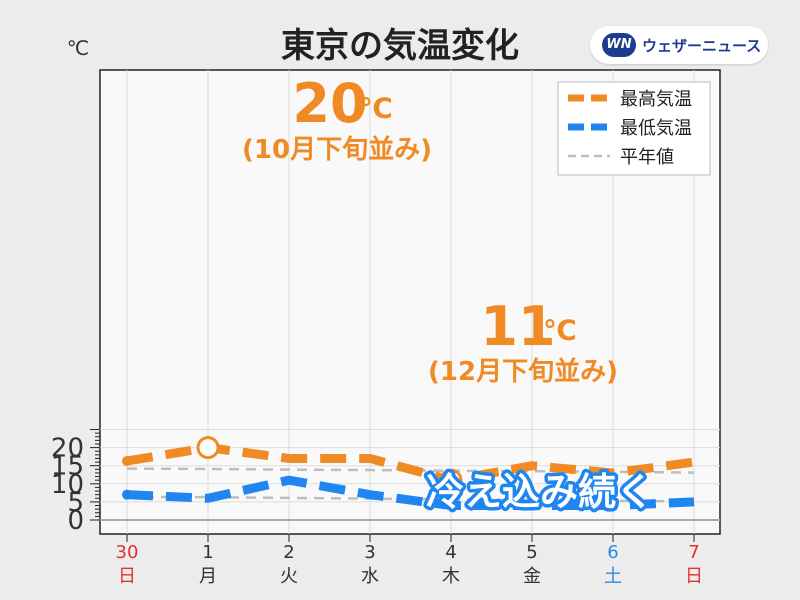 The height and width of the screenshot is (600, 800). Describe the element at coordinates (400, 46) in the screenshot. I see `page-title: 東京の気温変化` at that location.